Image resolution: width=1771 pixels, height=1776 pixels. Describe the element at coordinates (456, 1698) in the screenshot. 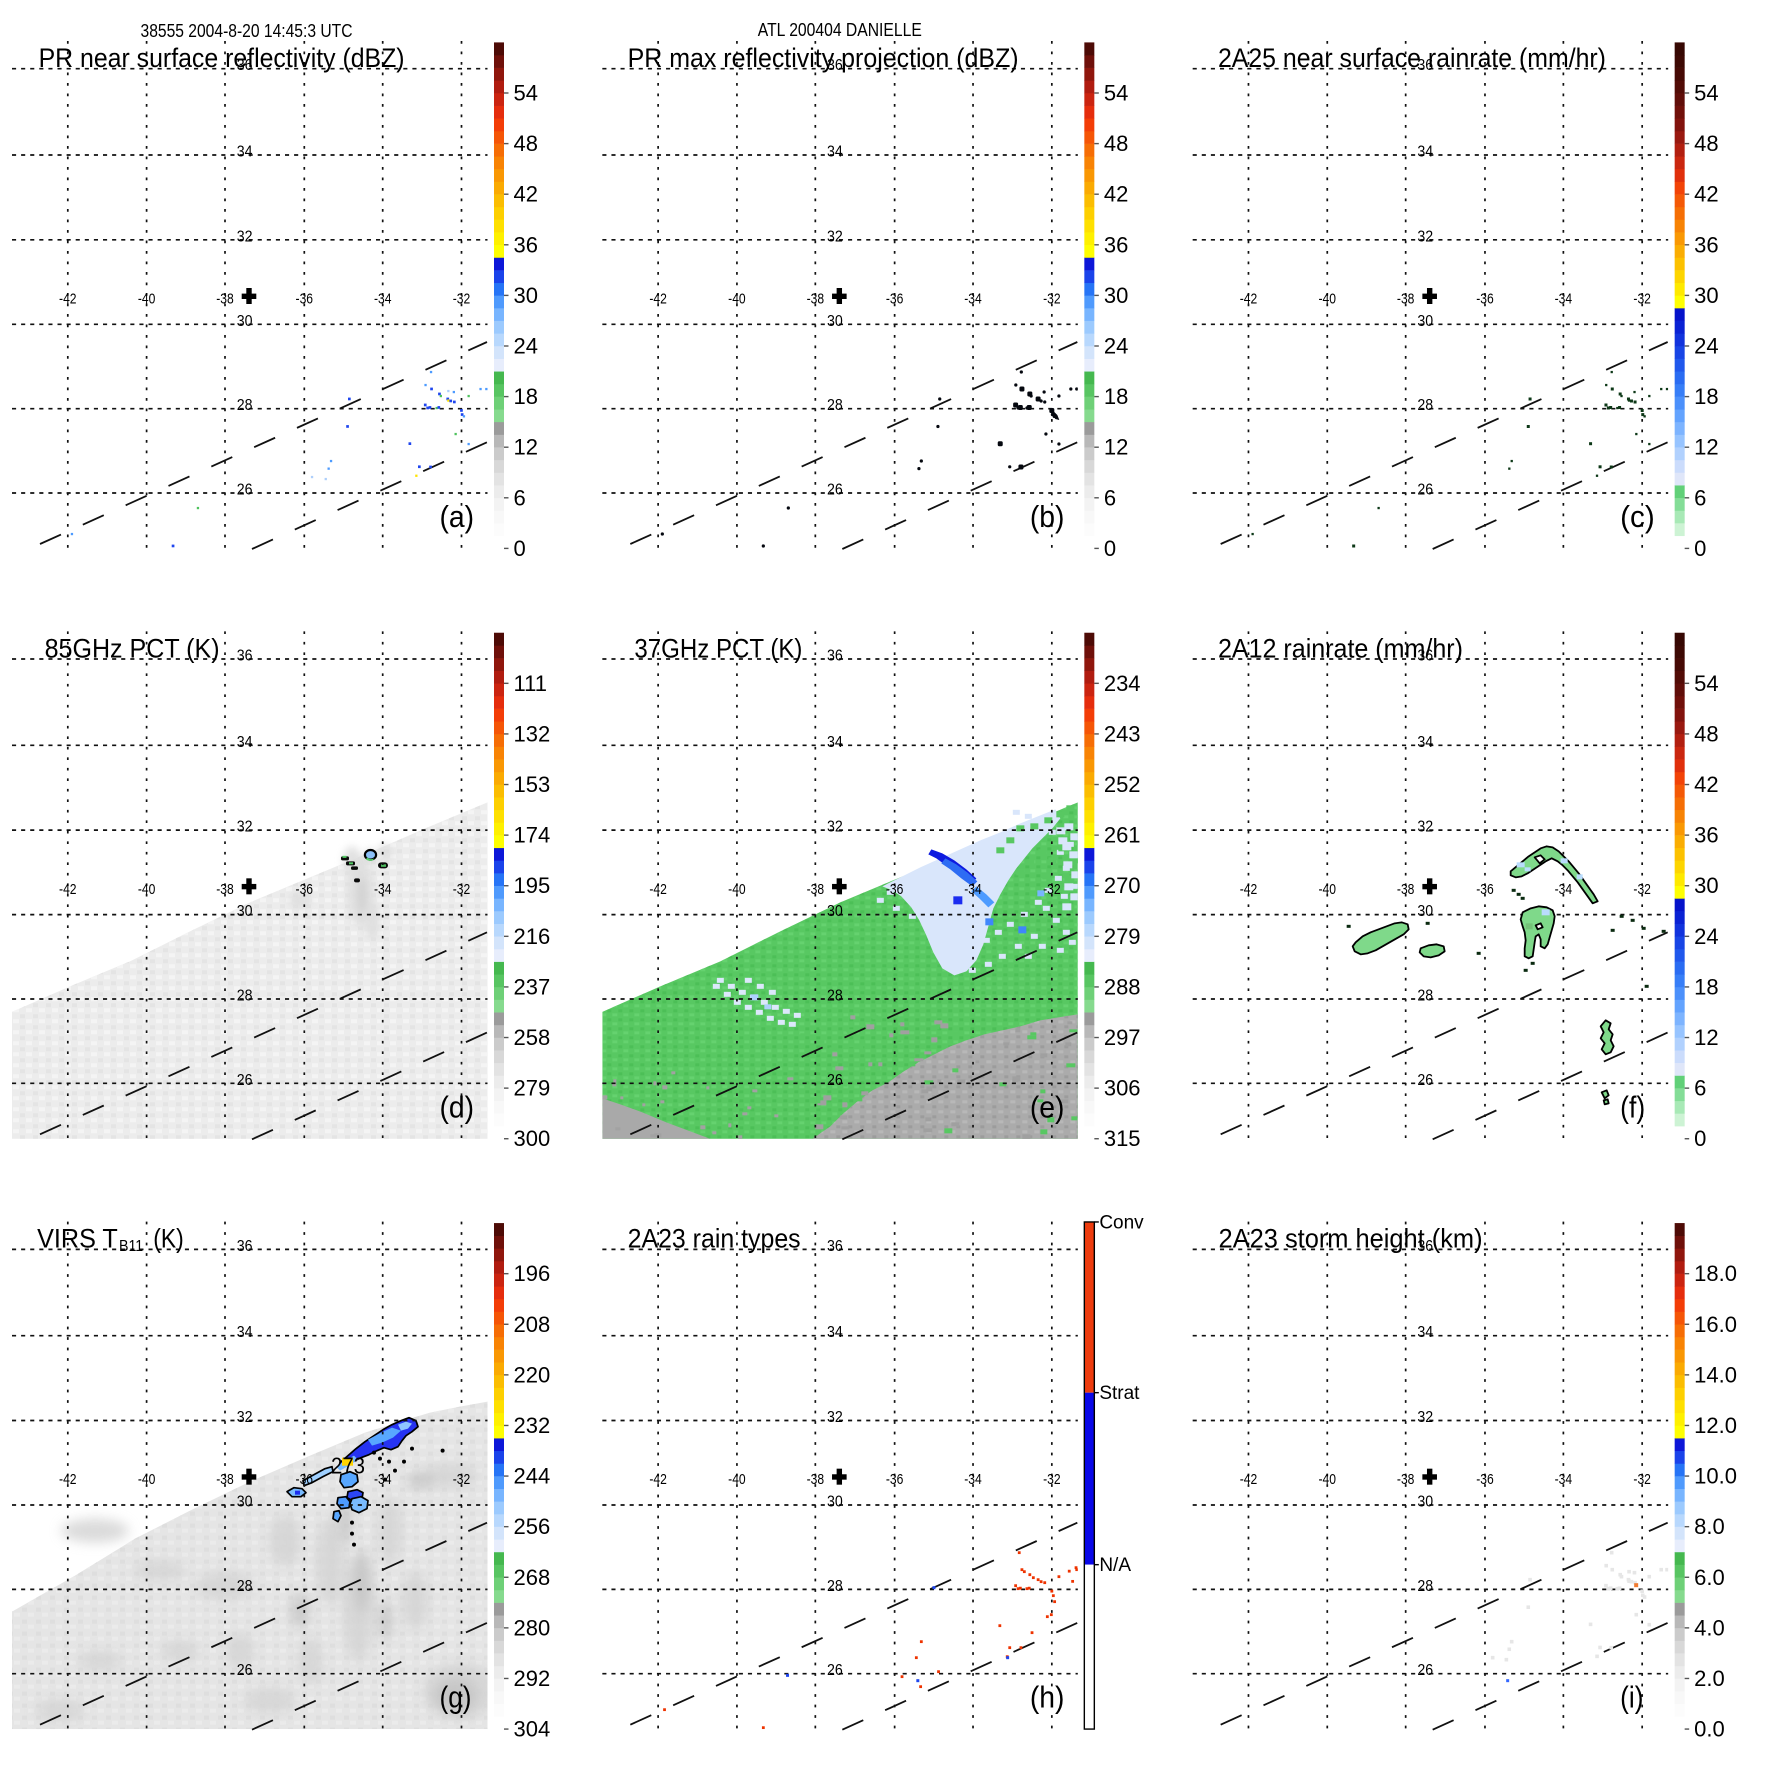

I see `svg-text: (g)` at that location.